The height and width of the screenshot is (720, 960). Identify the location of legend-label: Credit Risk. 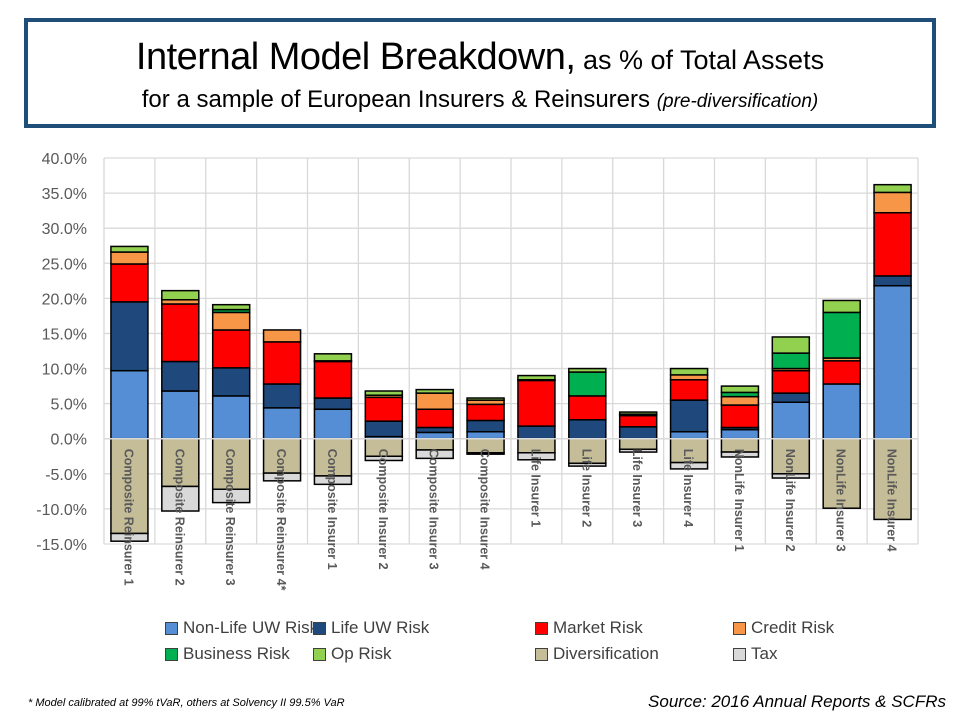
(793, 627).